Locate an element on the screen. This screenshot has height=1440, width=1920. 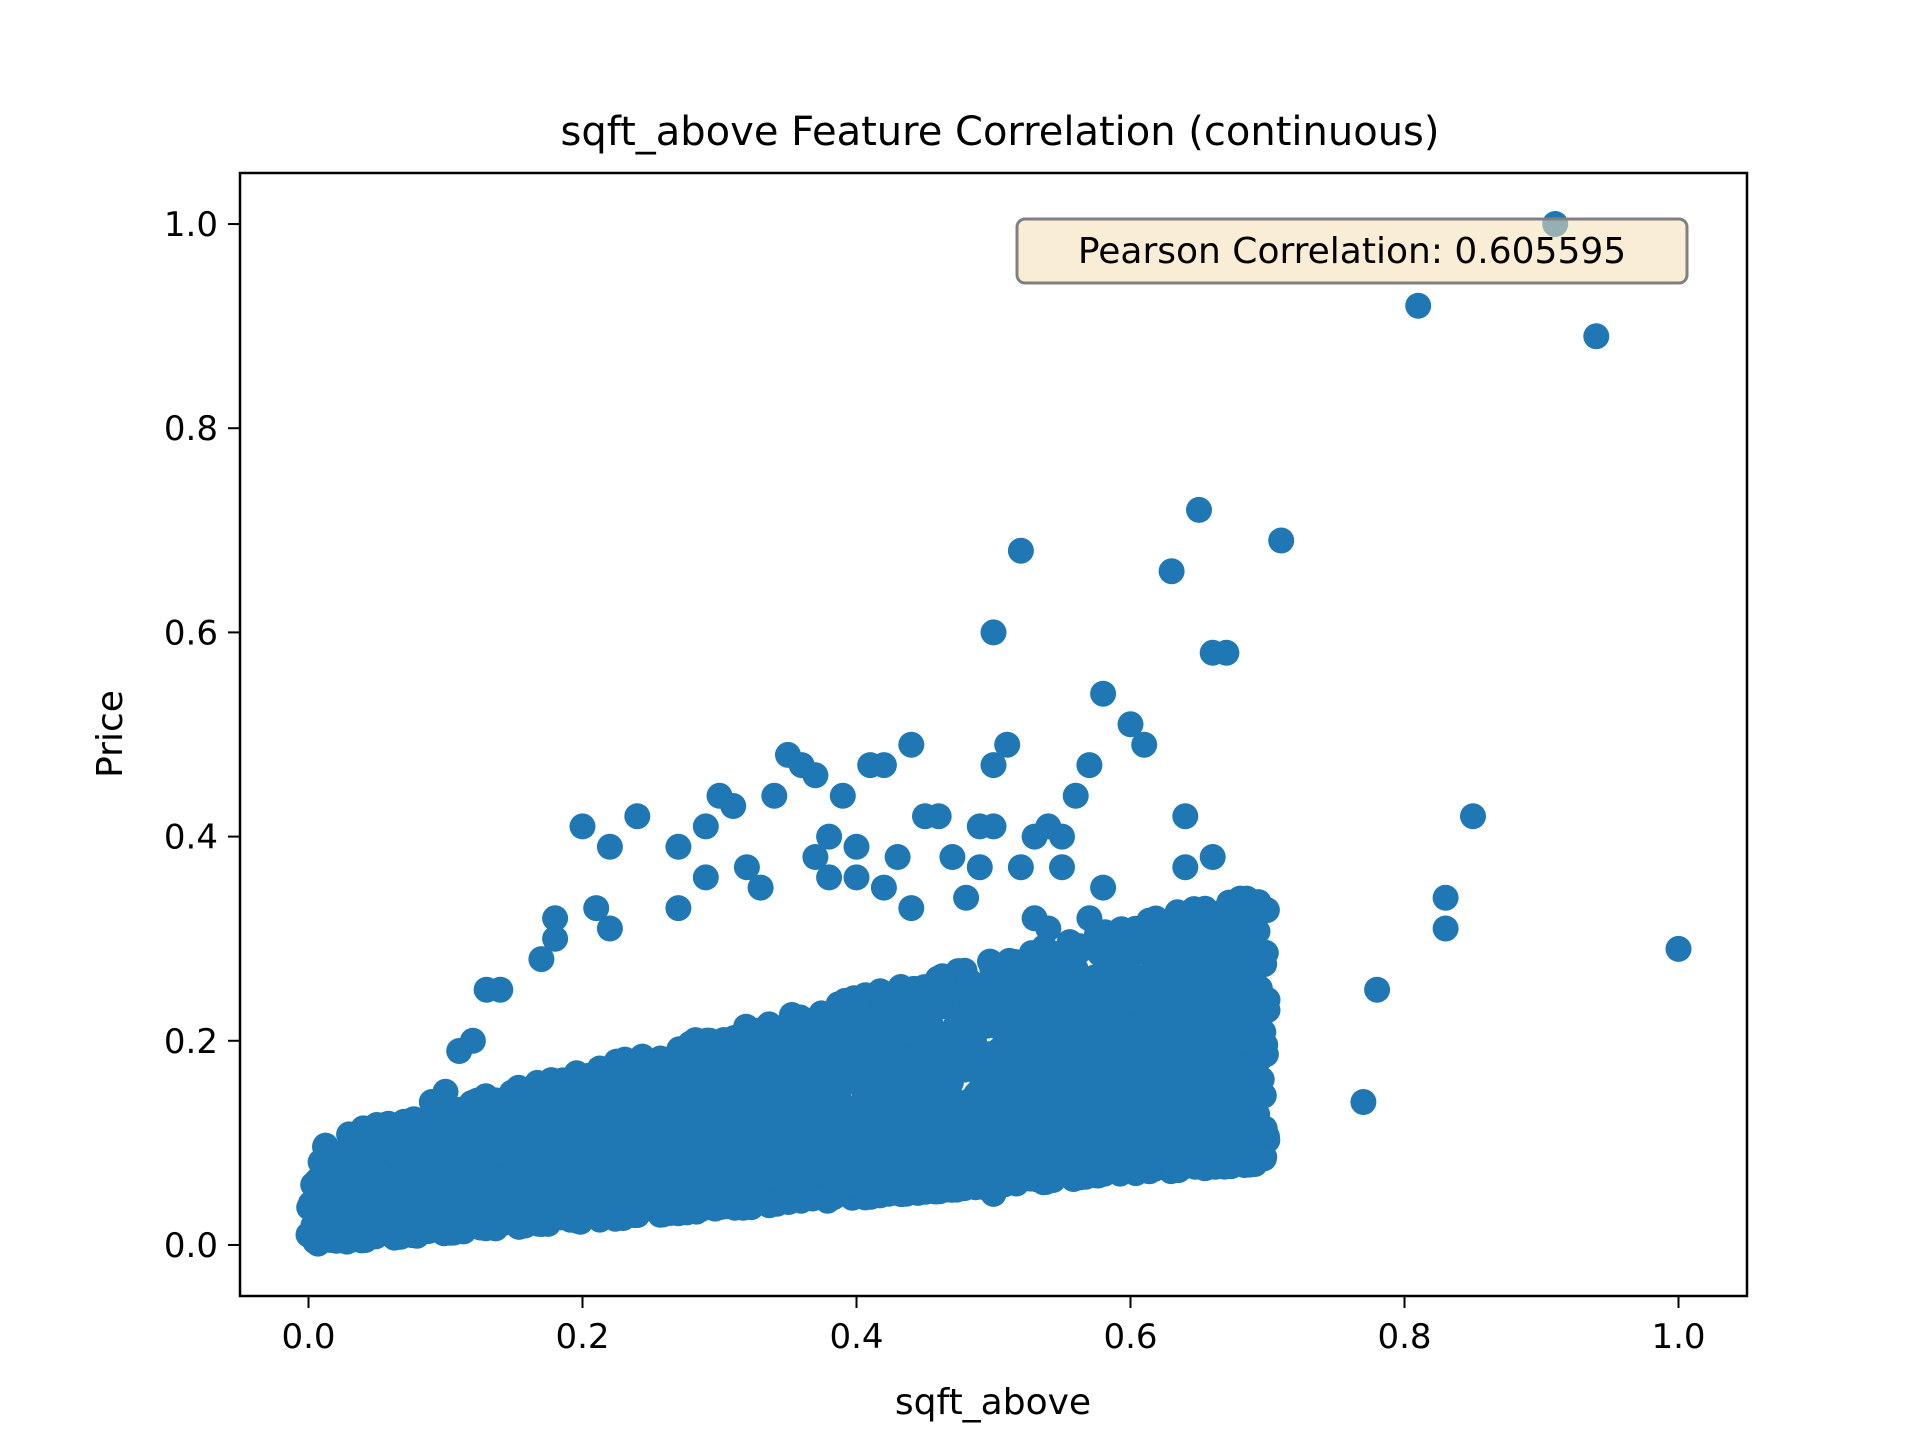
x-tick-label: 1.0 is located at coordinates (1678, 1337).